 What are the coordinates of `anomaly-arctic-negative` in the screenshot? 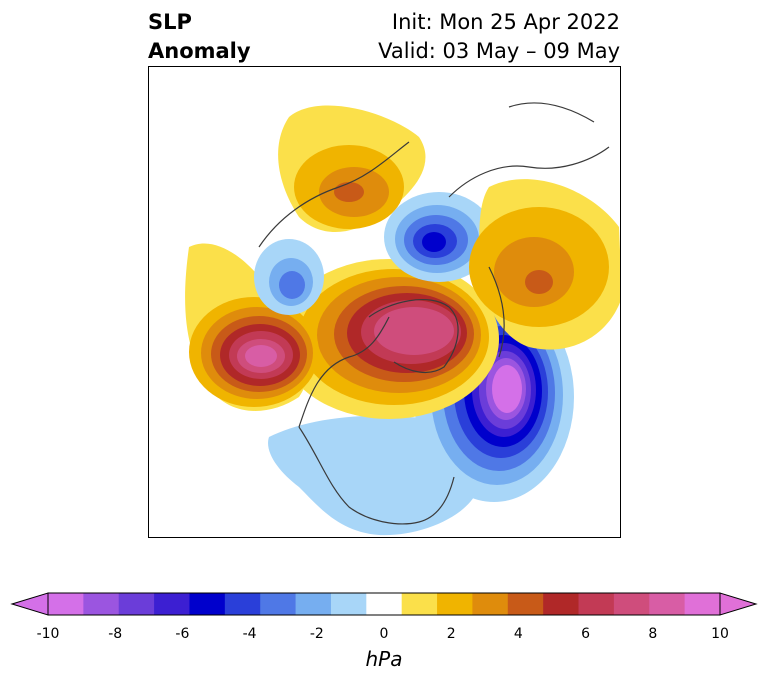 It's located at (439, 237).